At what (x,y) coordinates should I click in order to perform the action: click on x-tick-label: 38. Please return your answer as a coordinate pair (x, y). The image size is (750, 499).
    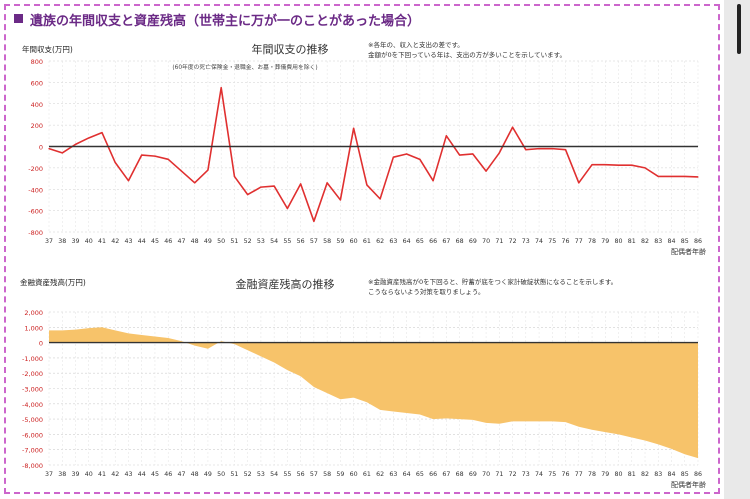
    Looking at the image, I should click on (62, 241).